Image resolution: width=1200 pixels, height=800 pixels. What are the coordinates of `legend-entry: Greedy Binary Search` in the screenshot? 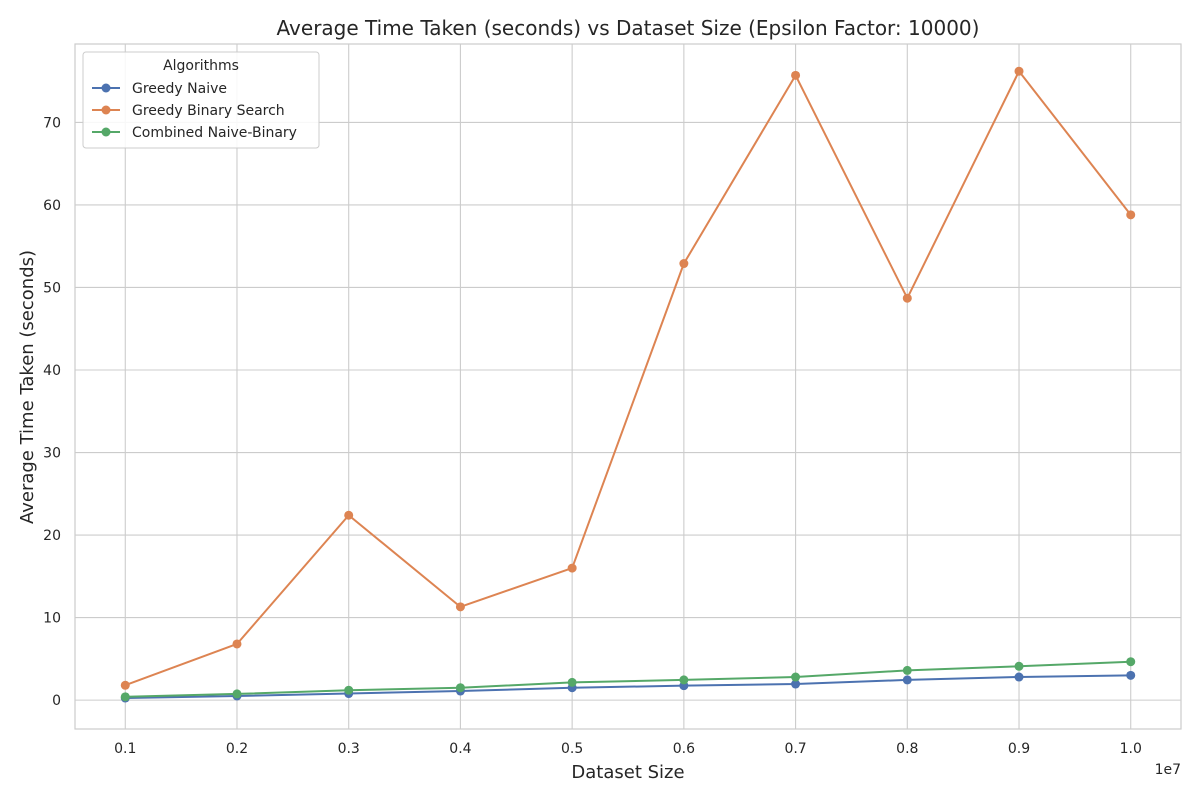 It's located at (188, 111).